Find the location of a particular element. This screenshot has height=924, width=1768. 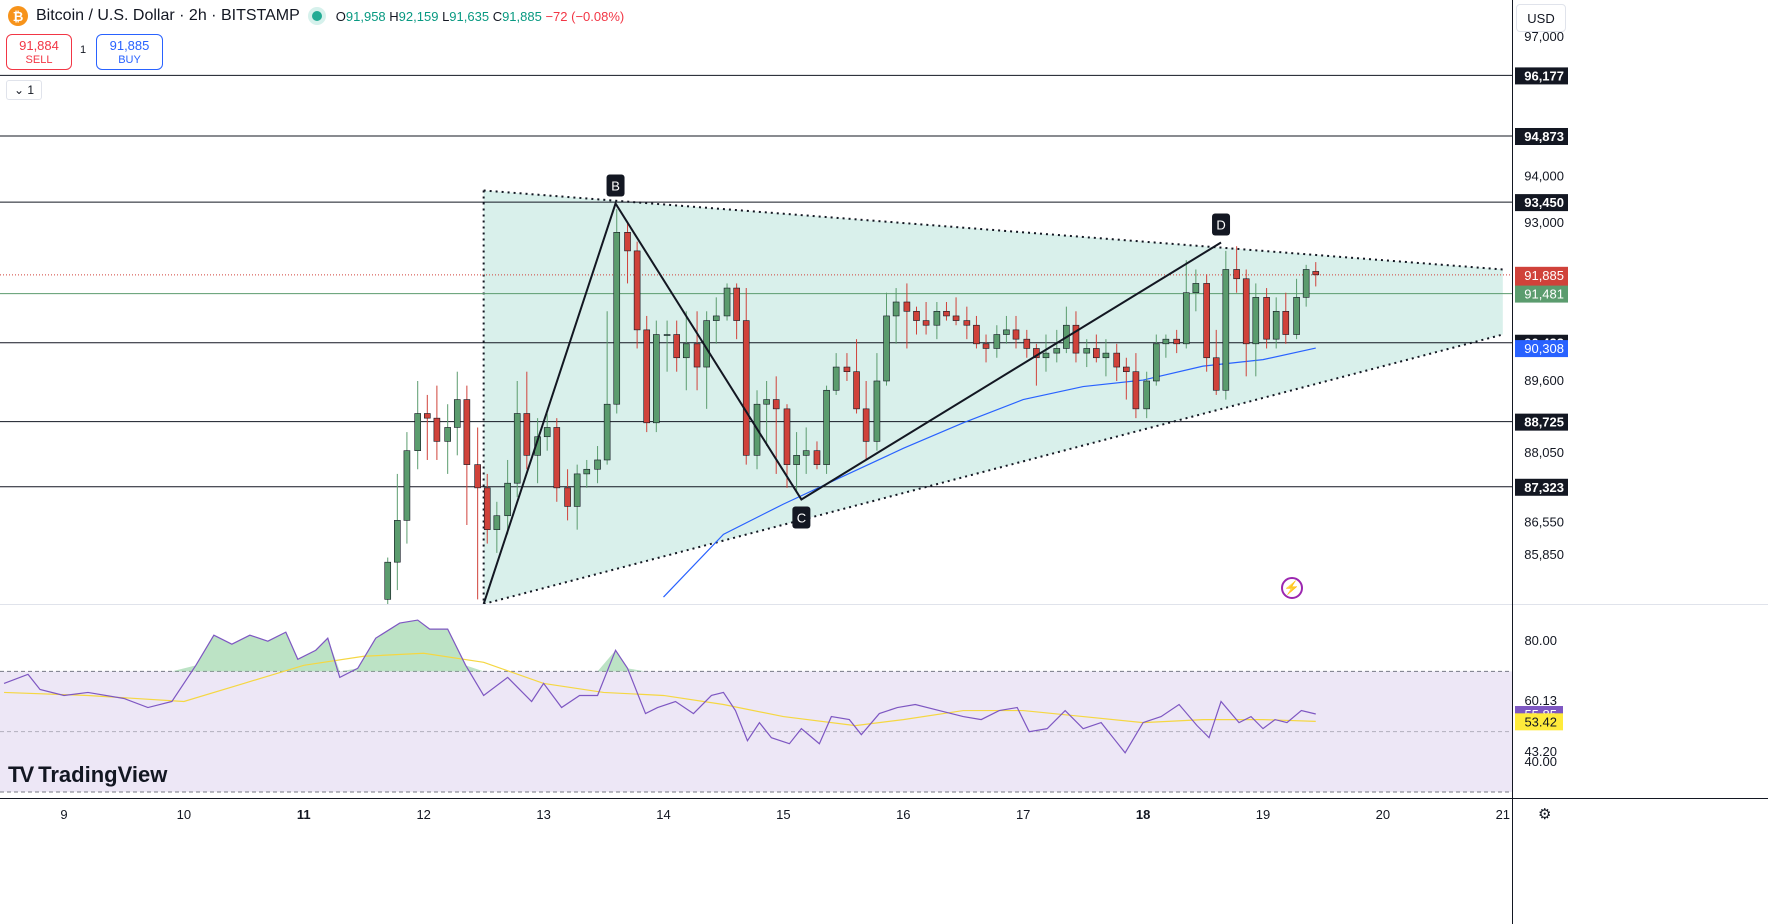

rsi-line is located at coordinates (659, 686).